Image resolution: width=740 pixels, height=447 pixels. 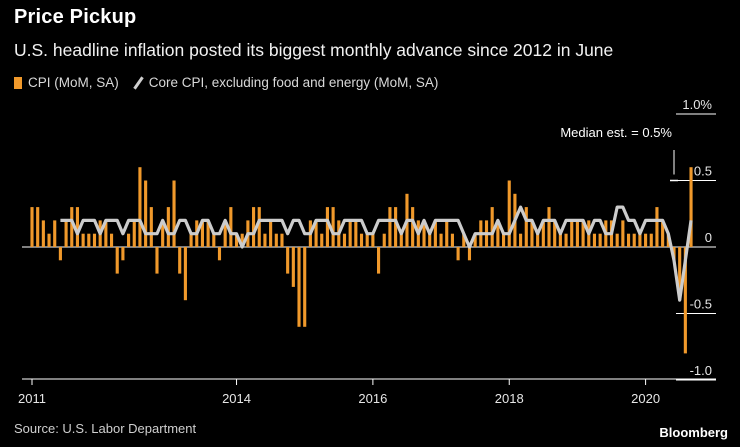 What do you see at coordinates (372, 398) in the screenshot?
I see `x-tick-label: 2016` at bounding box center [372, 398].